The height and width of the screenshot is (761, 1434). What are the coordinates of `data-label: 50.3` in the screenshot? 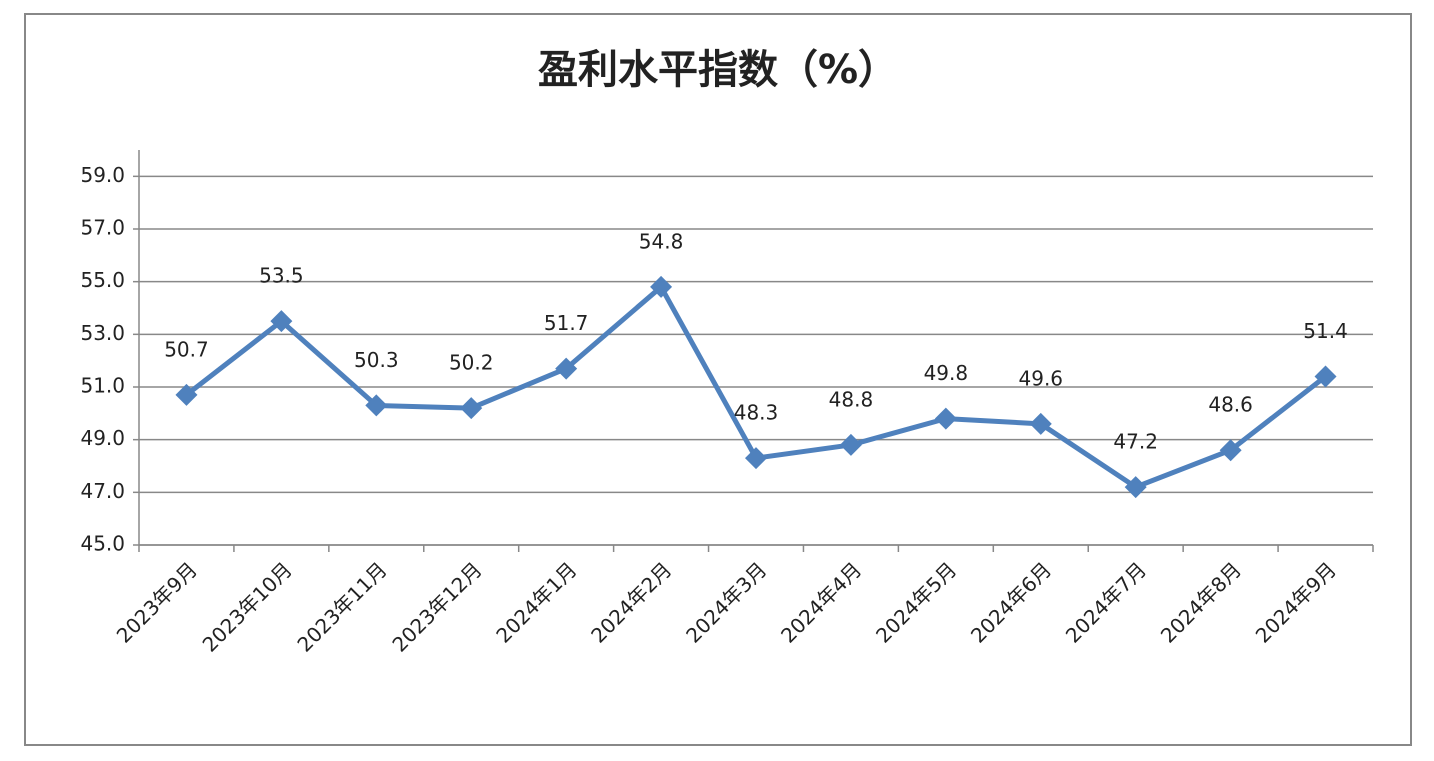 It's located at (376, 360).